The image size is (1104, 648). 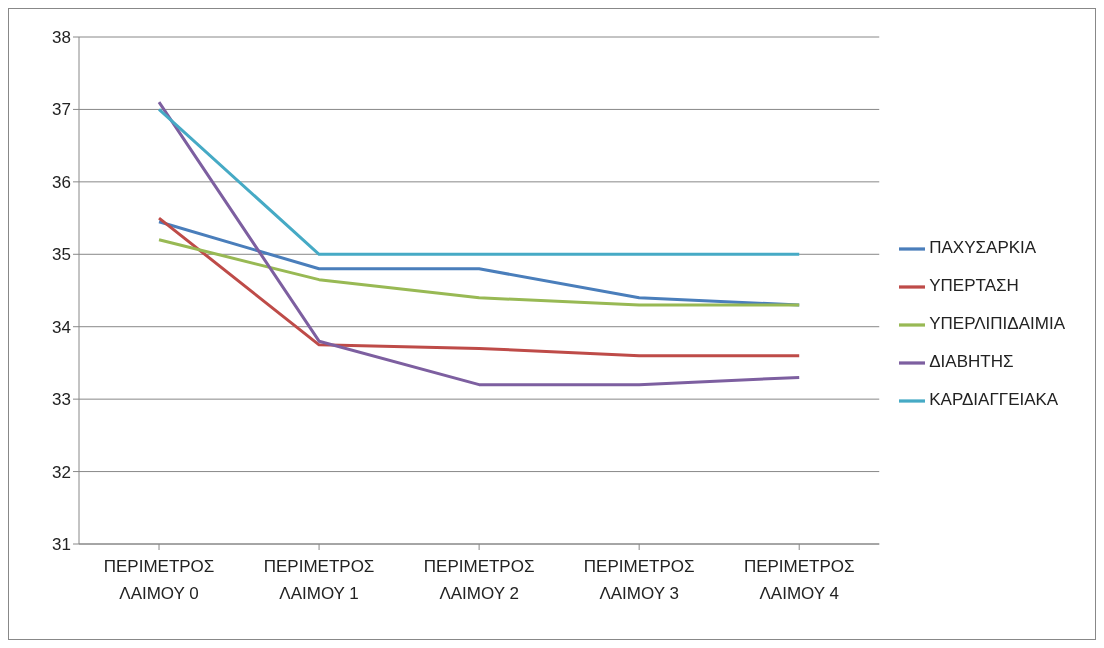 What do you see at coordinates (994, 399) in the screenshot?
I see `legend-label: ΚΑΡΔΙΑΓΓΕΙΑΚΑ` at bounding box center [994, 399].